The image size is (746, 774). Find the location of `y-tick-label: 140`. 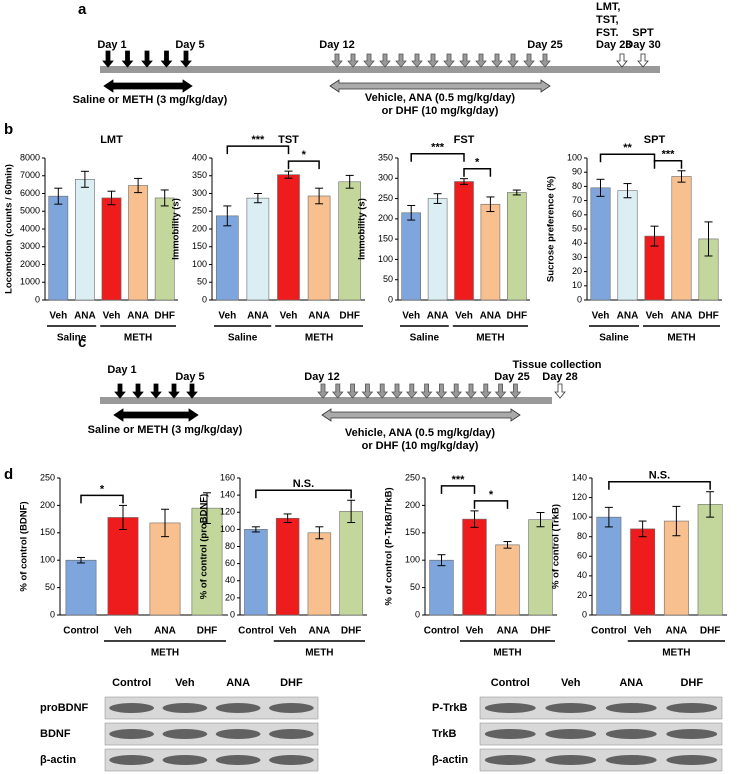

y-tick-label: 140 is located at coordinates (227, 495).